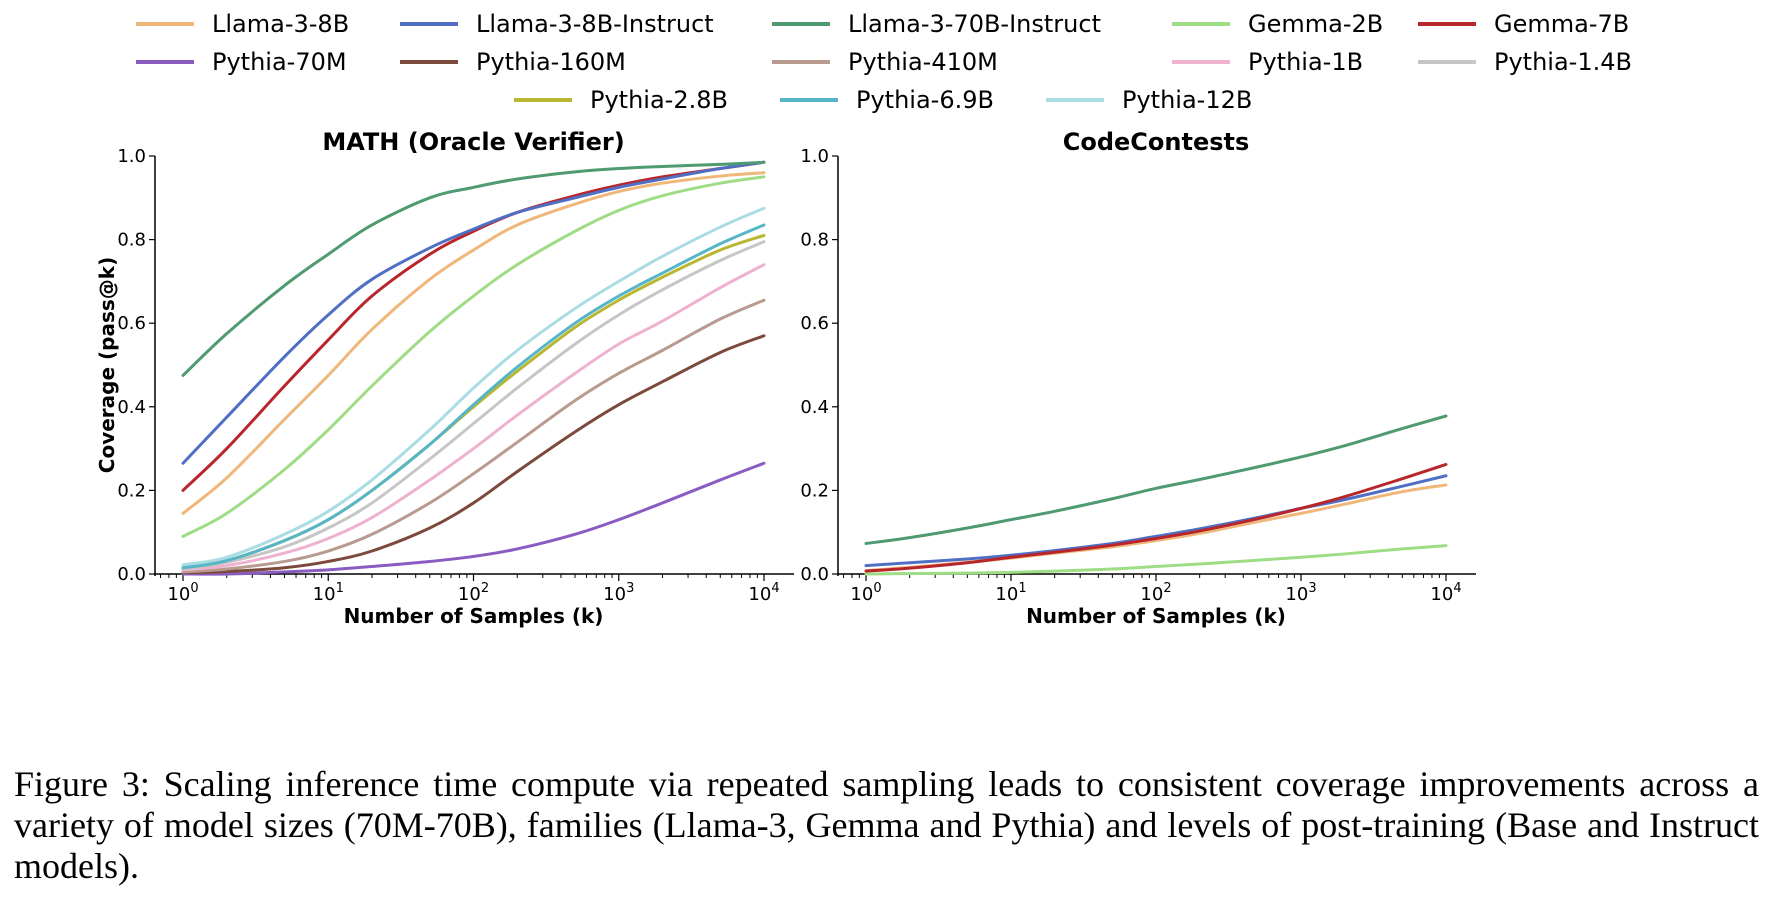 Image resolution: width=1766 pixels, height=914 pixels. I want to click on legend-item: Pythia-1.4B, so click(1525, 62).